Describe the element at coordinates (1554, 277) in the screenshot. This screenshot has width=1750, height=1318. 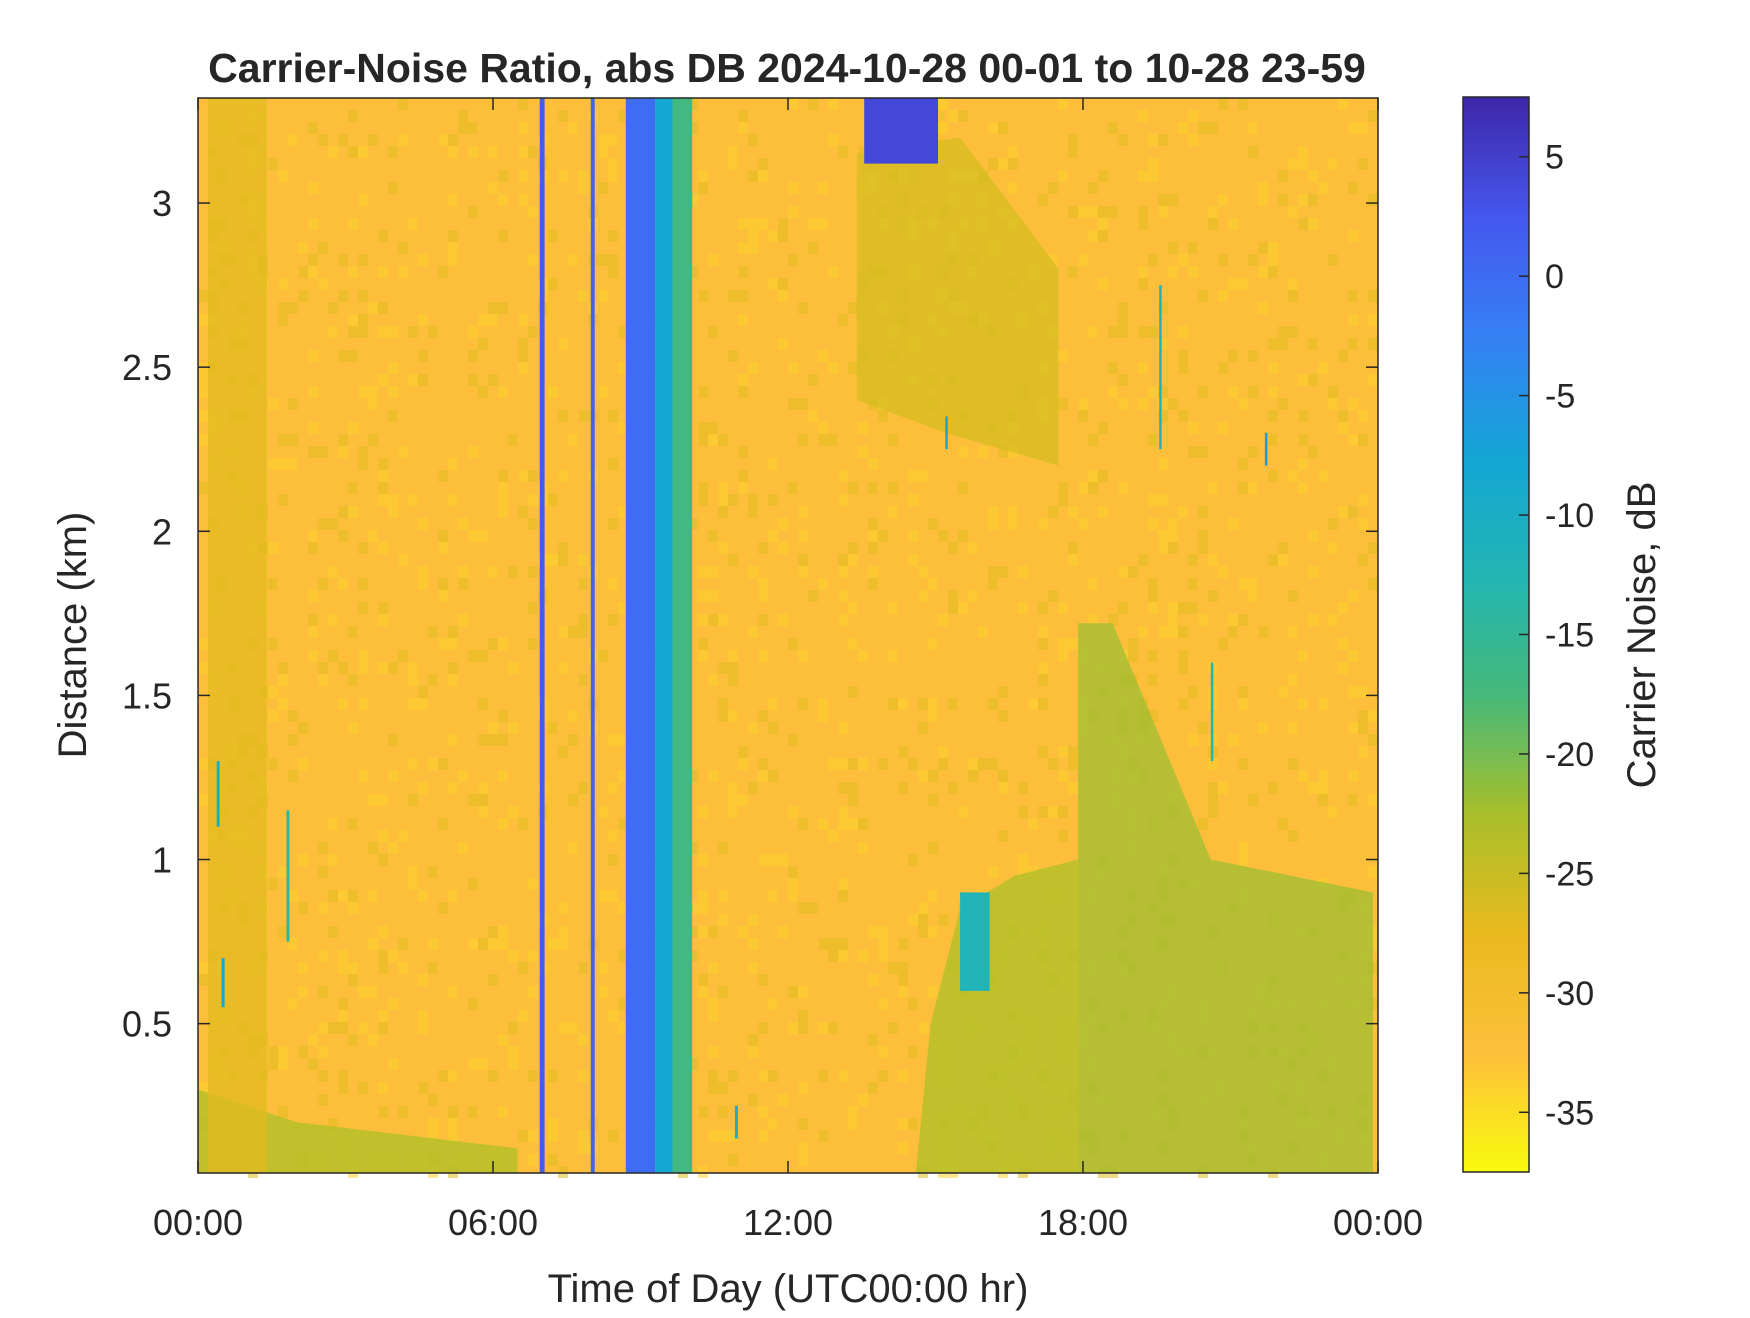
I see `colorbar-tick-label: 0` at that location.